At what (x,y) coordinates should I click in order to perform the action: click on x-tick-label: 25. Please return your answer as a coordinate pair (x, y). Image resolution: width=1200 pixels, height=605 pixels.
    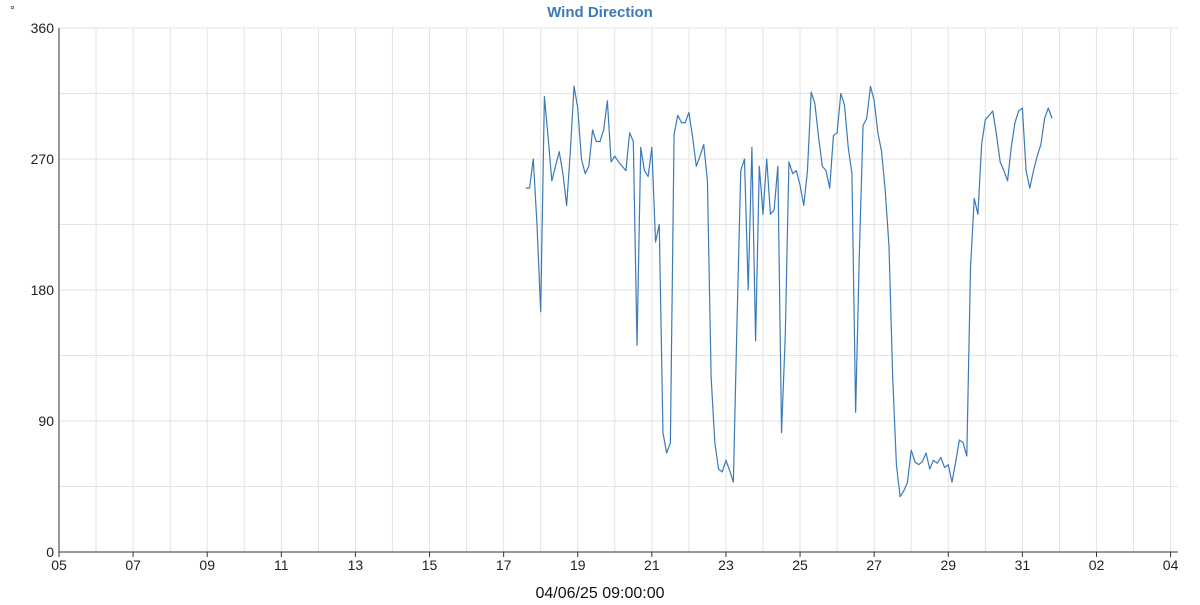
    Looking at the image, I should click on (800, 565).